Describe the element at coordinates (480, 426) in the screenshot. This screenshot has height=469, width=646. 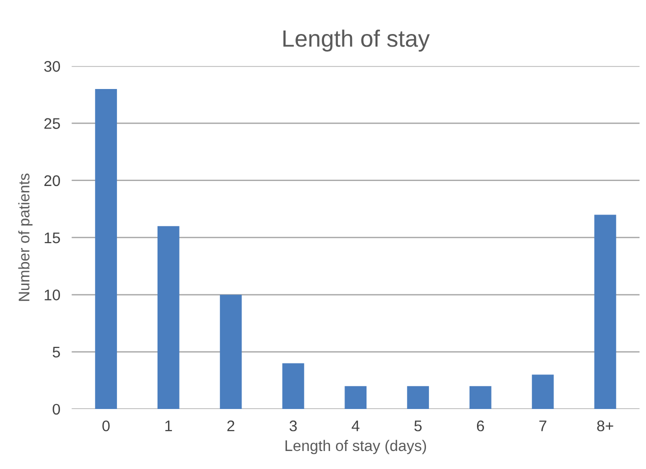
I see `x-tick-label: 6` at that location.